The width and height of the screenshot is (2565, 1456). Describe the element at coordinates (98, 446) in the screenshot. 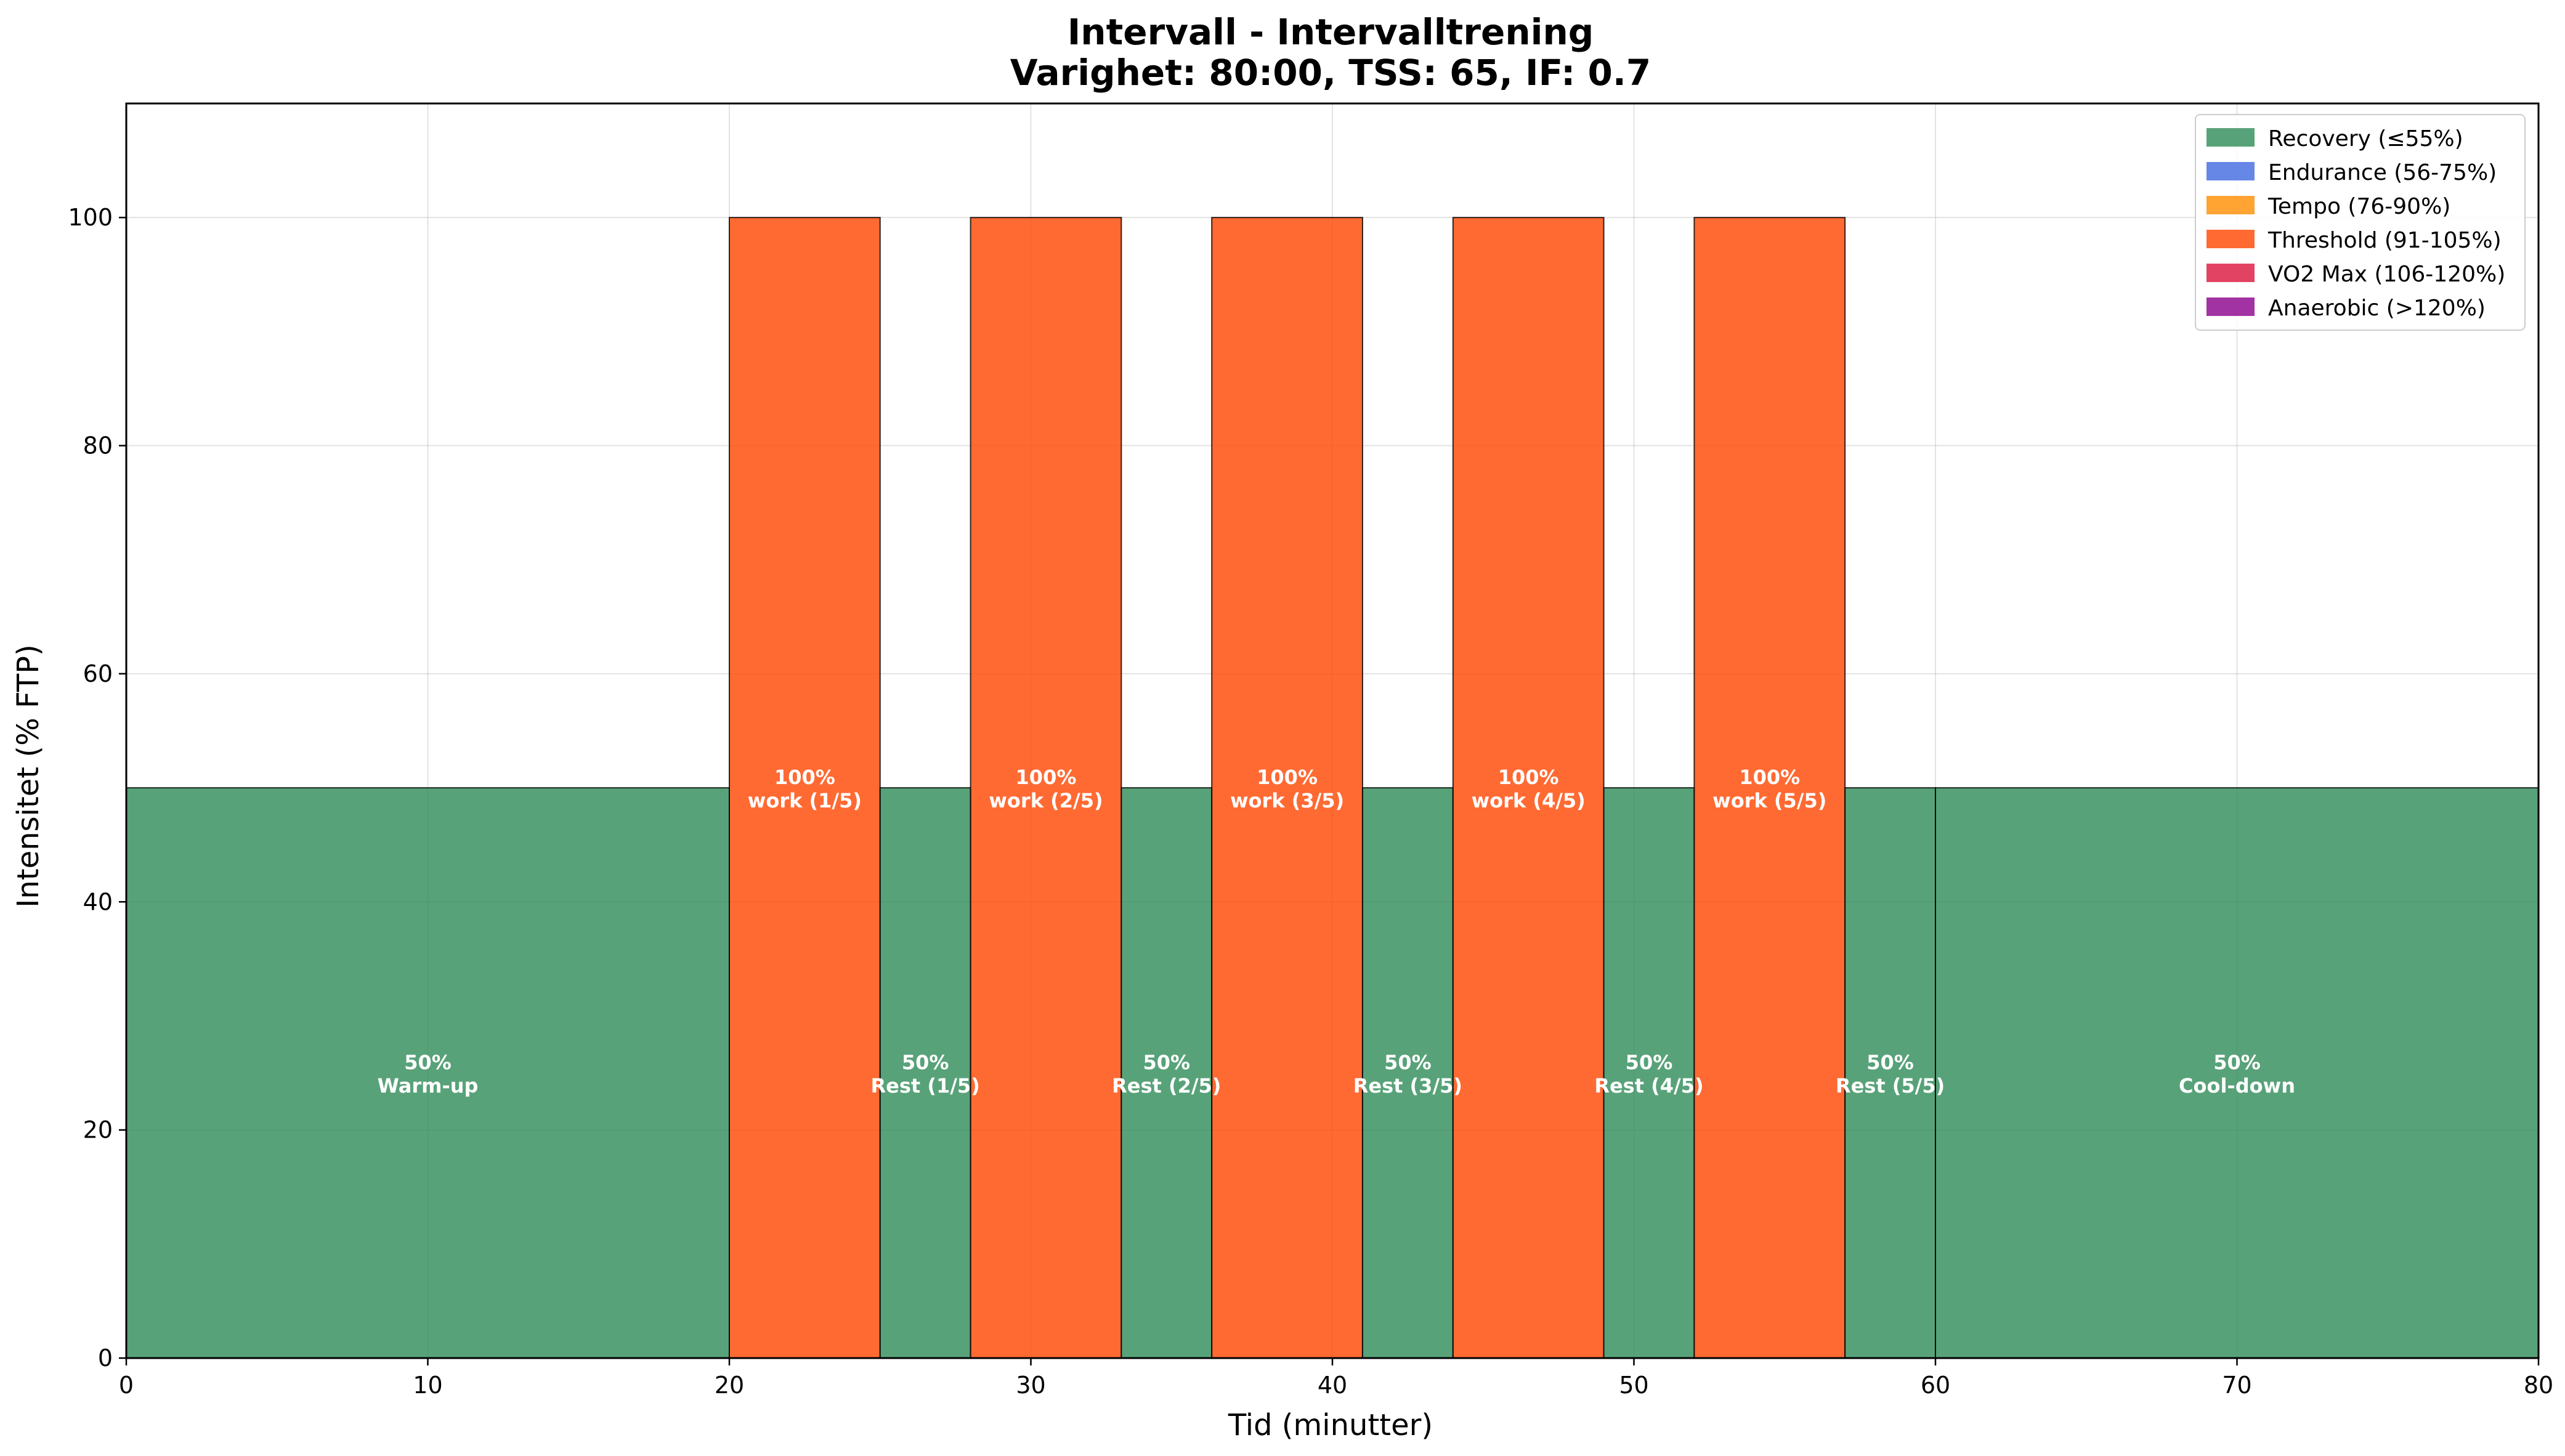

I see `y-tick-label: 80` at that location.